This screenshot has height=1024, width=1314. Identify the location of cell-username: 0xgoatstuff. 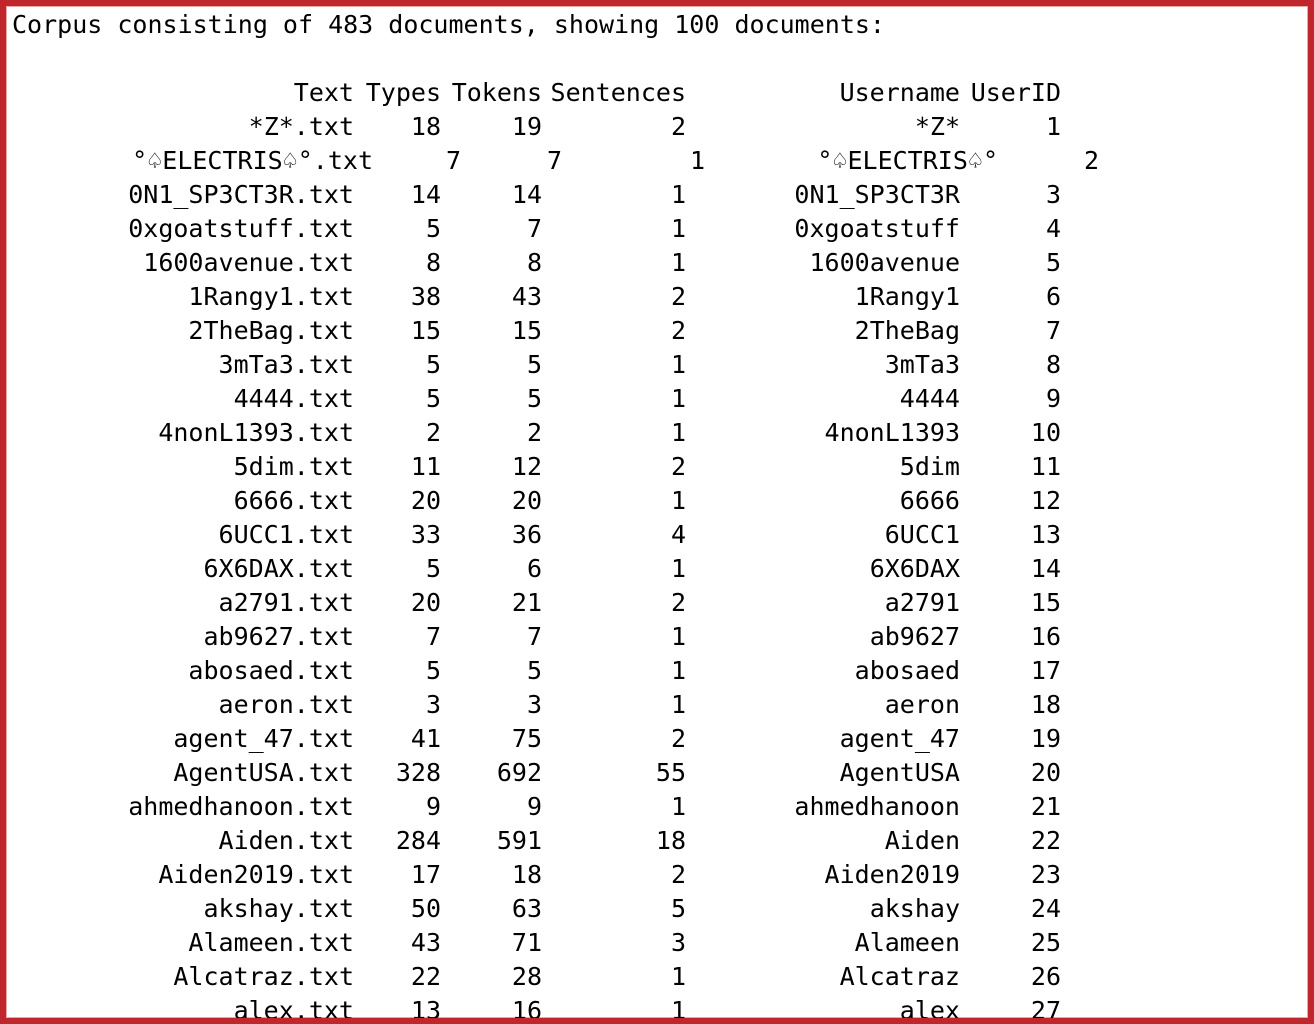
(877, 228).